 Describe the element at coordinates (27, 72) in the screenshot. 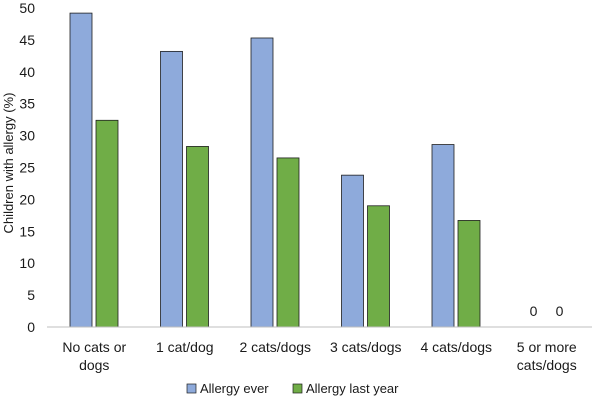

I see `y-tick-label: 40` at that location.